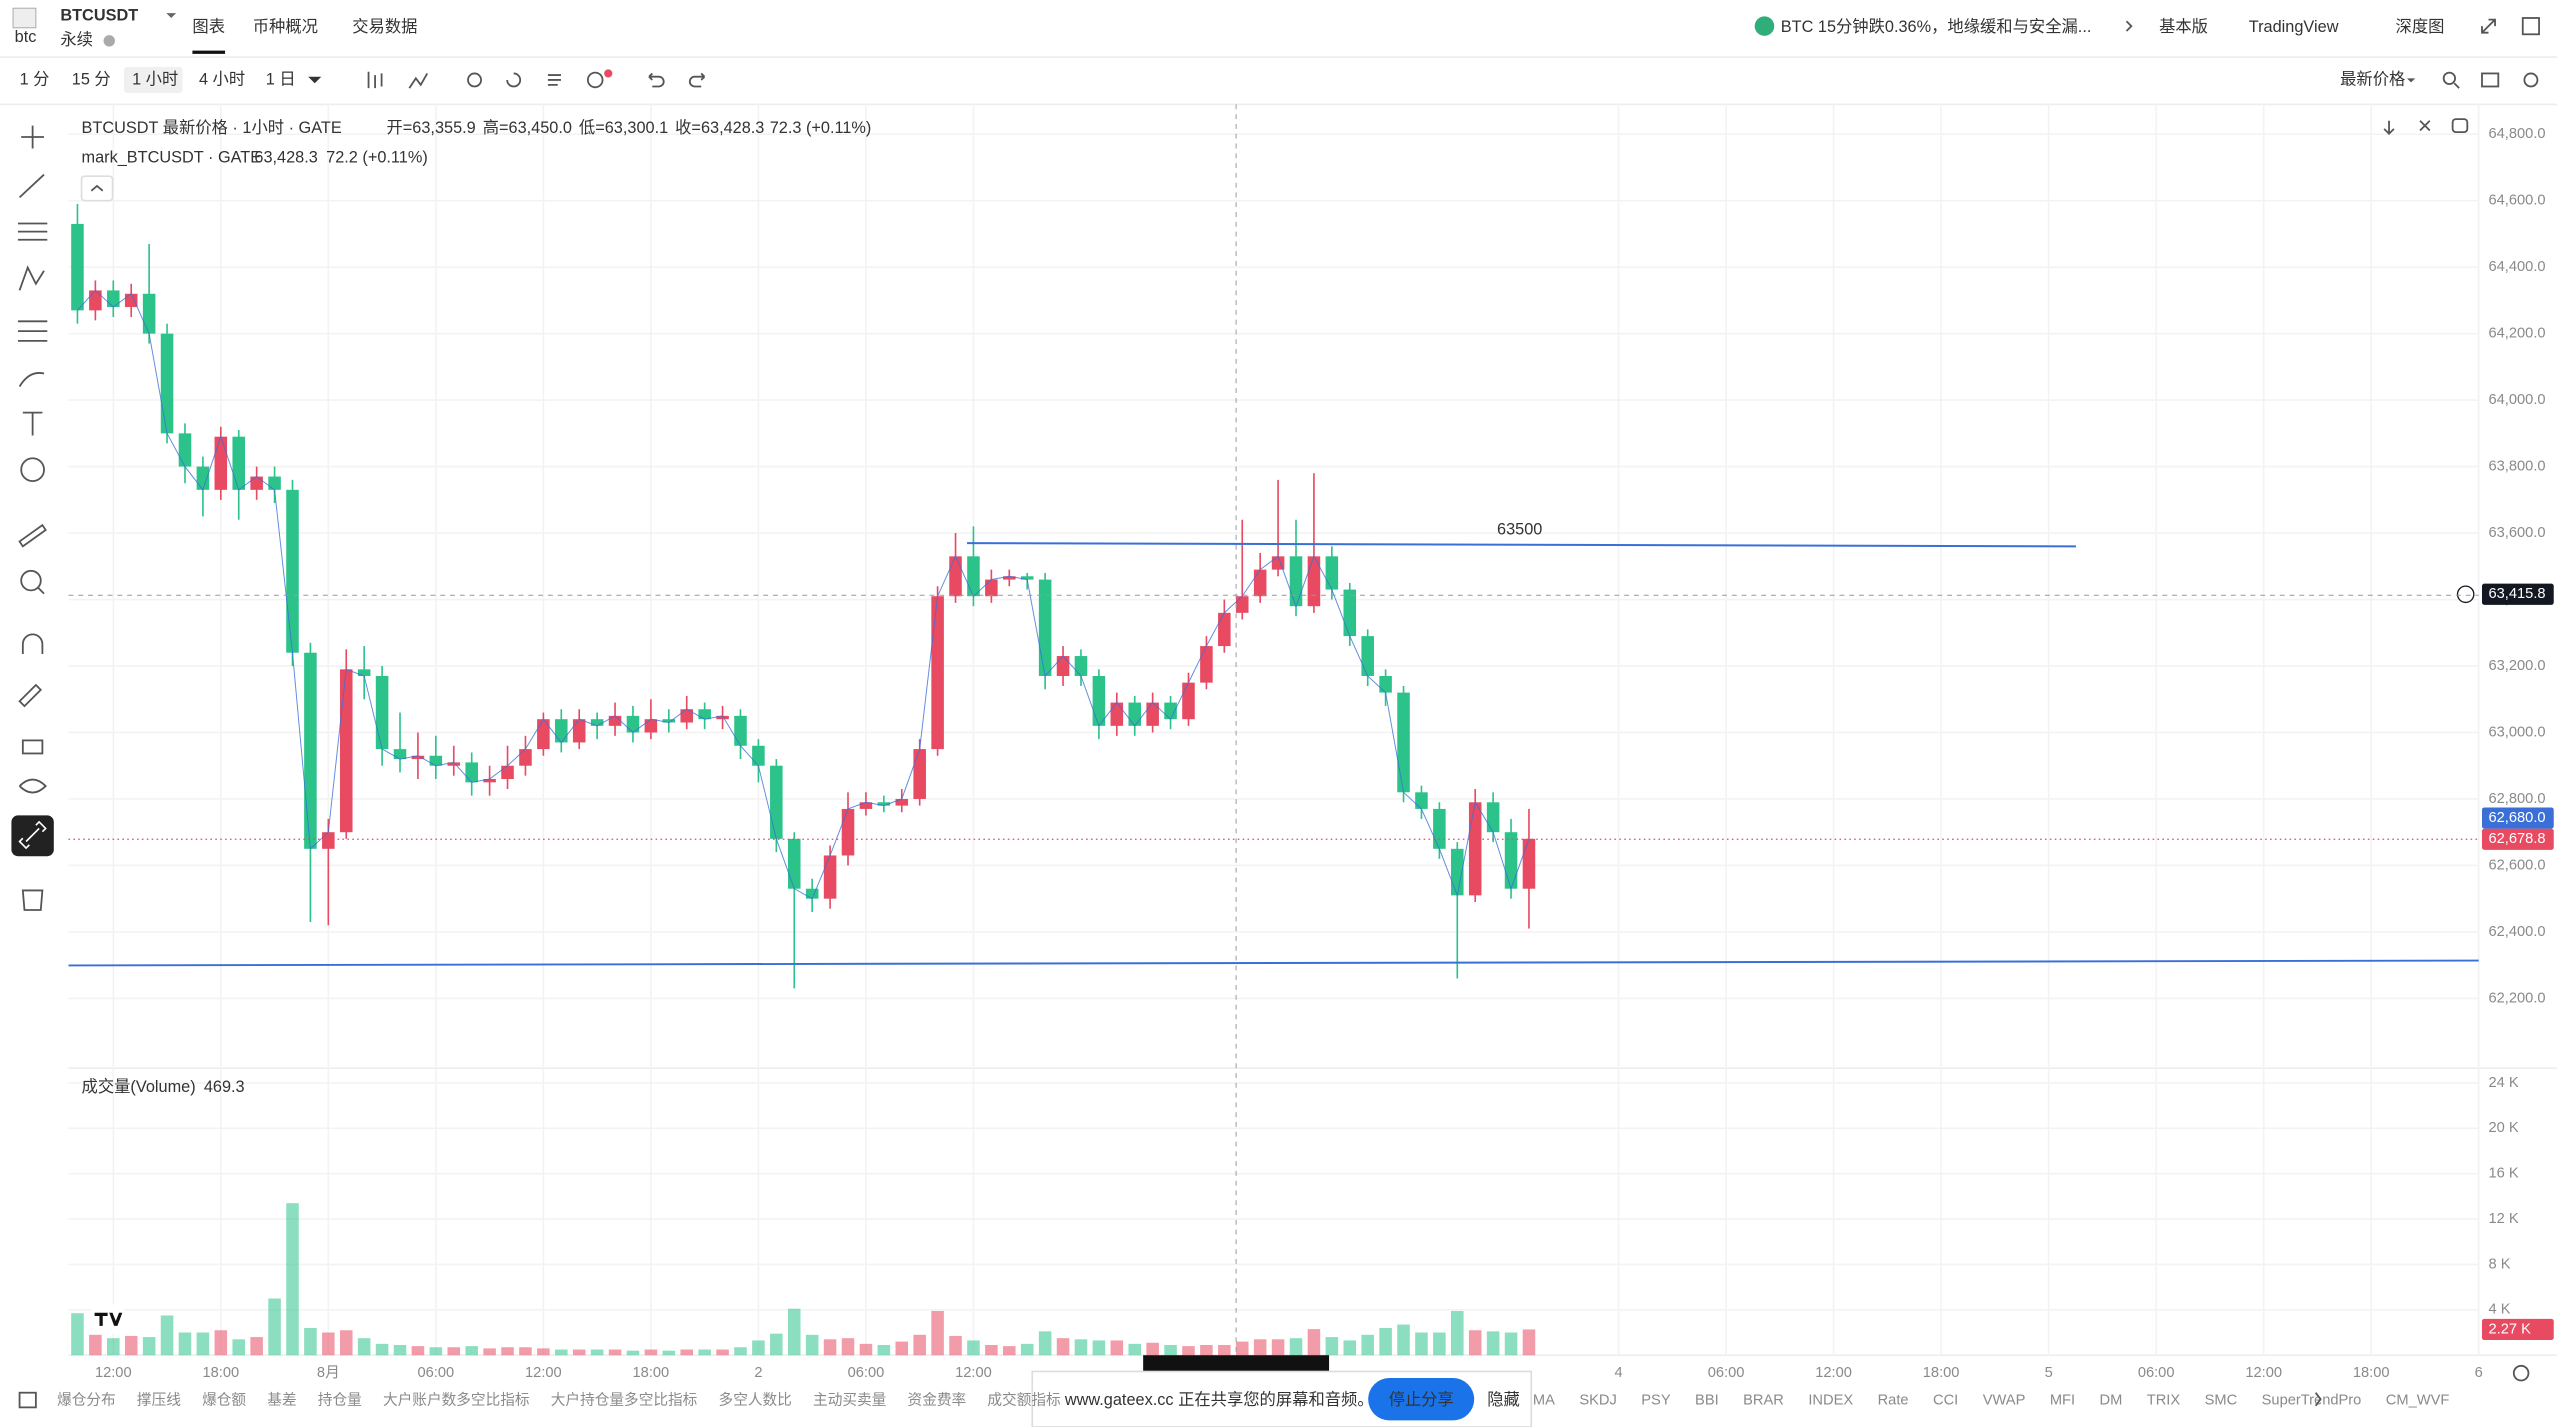 This screenshot has width=2557, height=1427. What do you see at coordinates (340, 1400) in the screenshot?
I see `indicator-tab: 持仓量` at bounding box center [340, 1400].